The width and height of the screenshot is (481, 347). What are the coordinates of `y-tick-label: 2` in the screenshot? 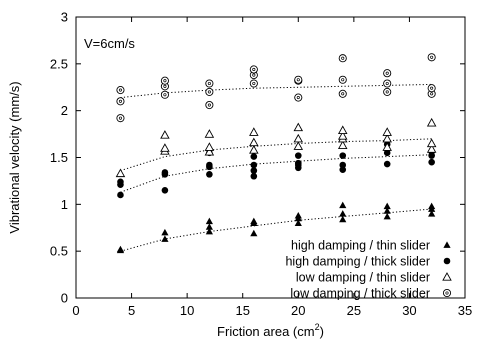 It's located at (64, 110).